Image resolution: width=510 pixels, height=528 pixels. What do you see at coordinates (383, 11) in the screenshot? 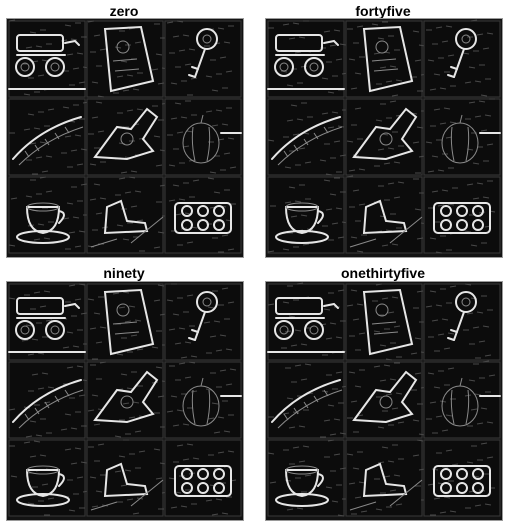
I see `panel-title: fortyfive` at bounding box center [383, 11].